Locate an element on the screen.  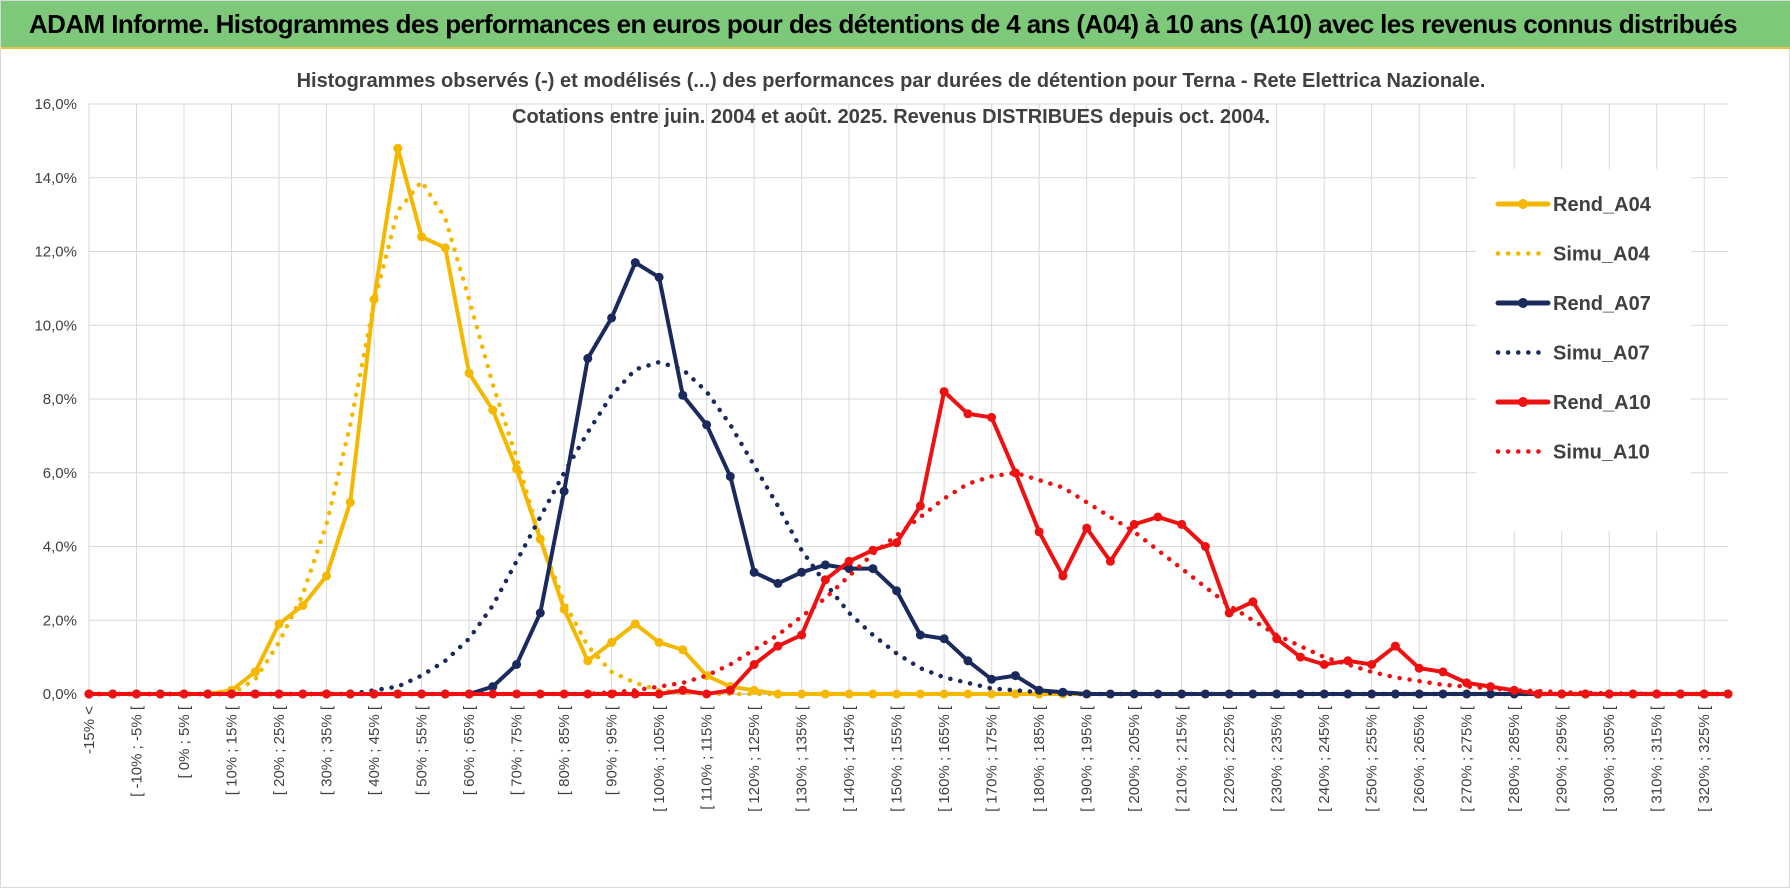
legend-entry-Simu_A07: Simu_A07 is located at coordinates (1572, 354).